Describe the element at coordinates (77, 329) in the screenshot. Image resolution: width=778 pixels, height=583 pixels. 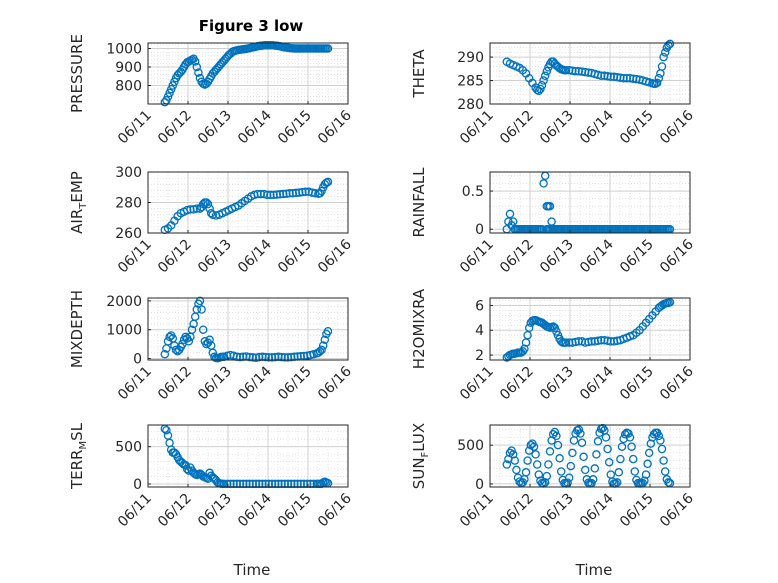
I see `y-axis-label: MIXDEPTH` at that location.